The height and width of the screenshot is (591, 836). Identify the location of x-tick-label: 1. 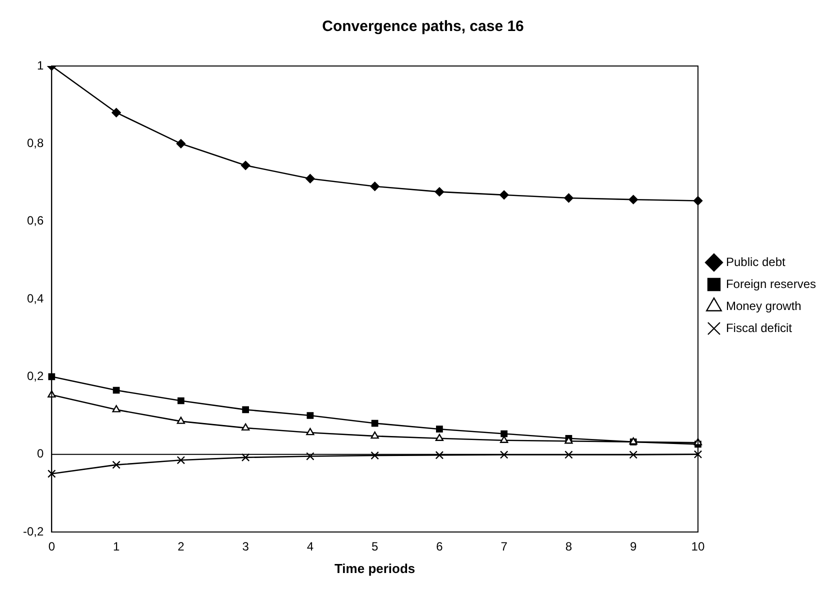
(116, 547).